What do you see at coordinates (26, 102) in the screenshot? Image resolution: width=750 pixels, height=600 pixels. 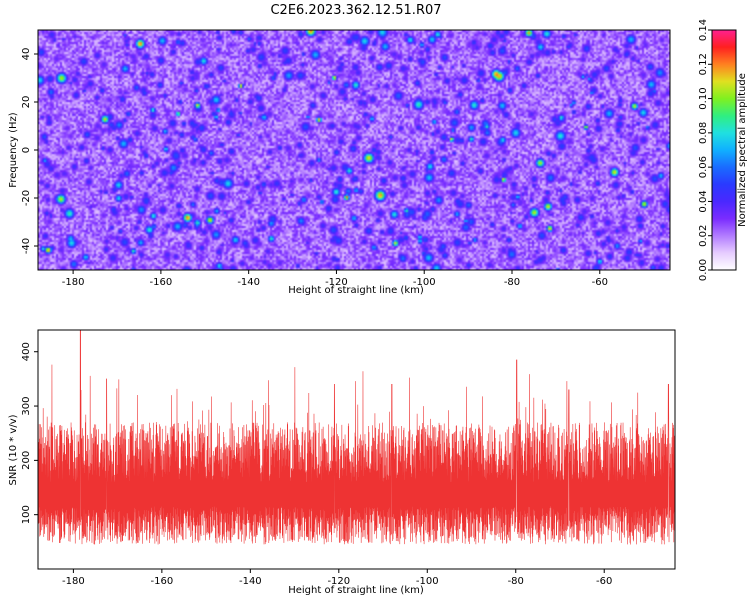 I see `heatmap-y-tick-label: 20` at bounding box center [26, 102].